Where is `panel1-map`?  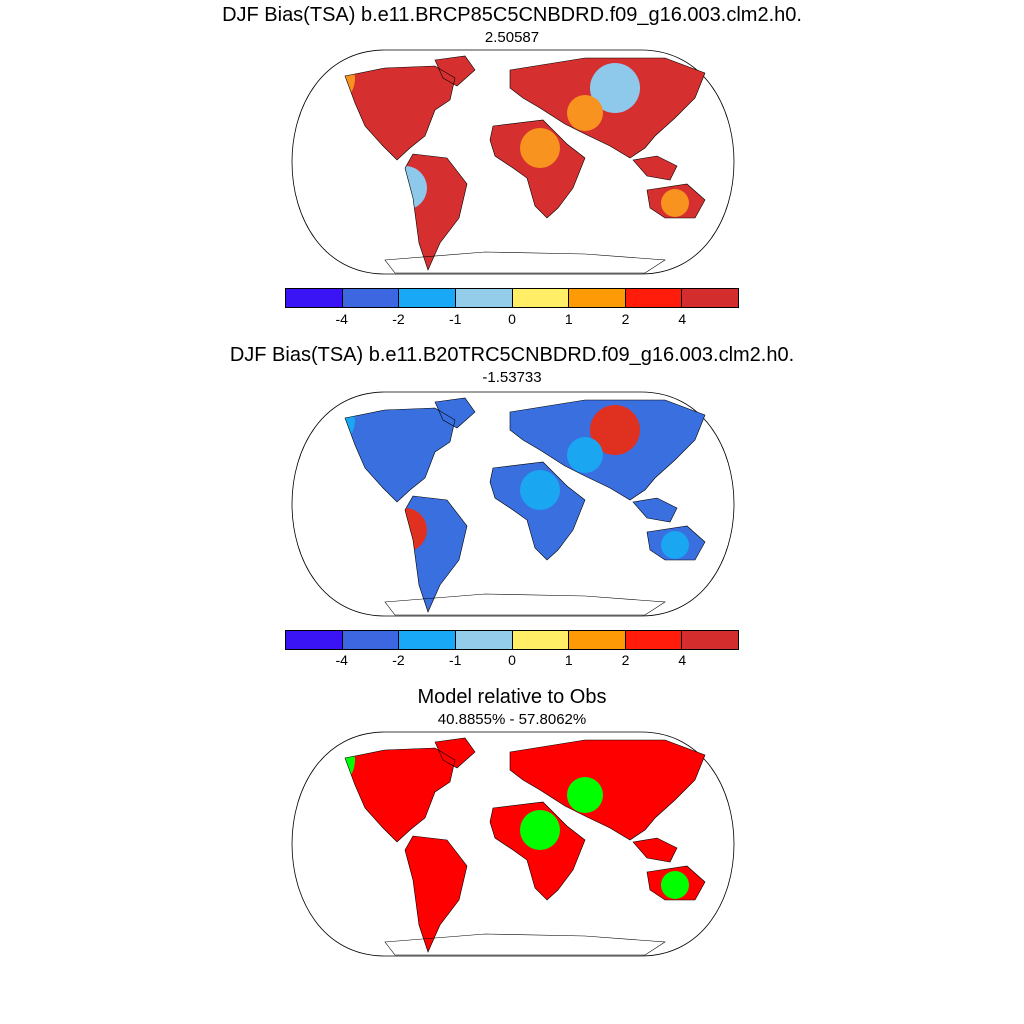
panel1-map is located at coordinates (513, 162).